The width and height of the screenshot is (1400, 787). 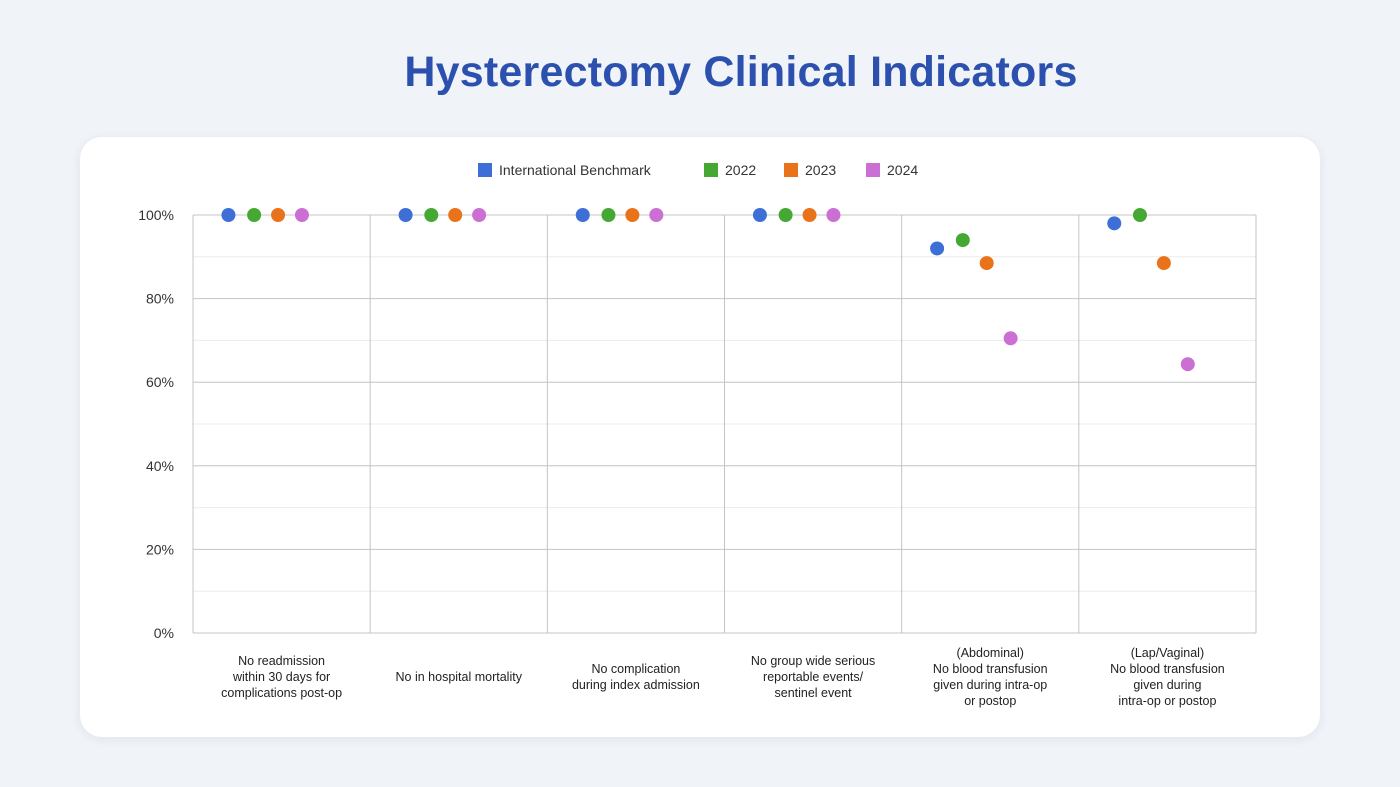 I want to click on y-tick-label: 20%, so click(x=160, y=549).